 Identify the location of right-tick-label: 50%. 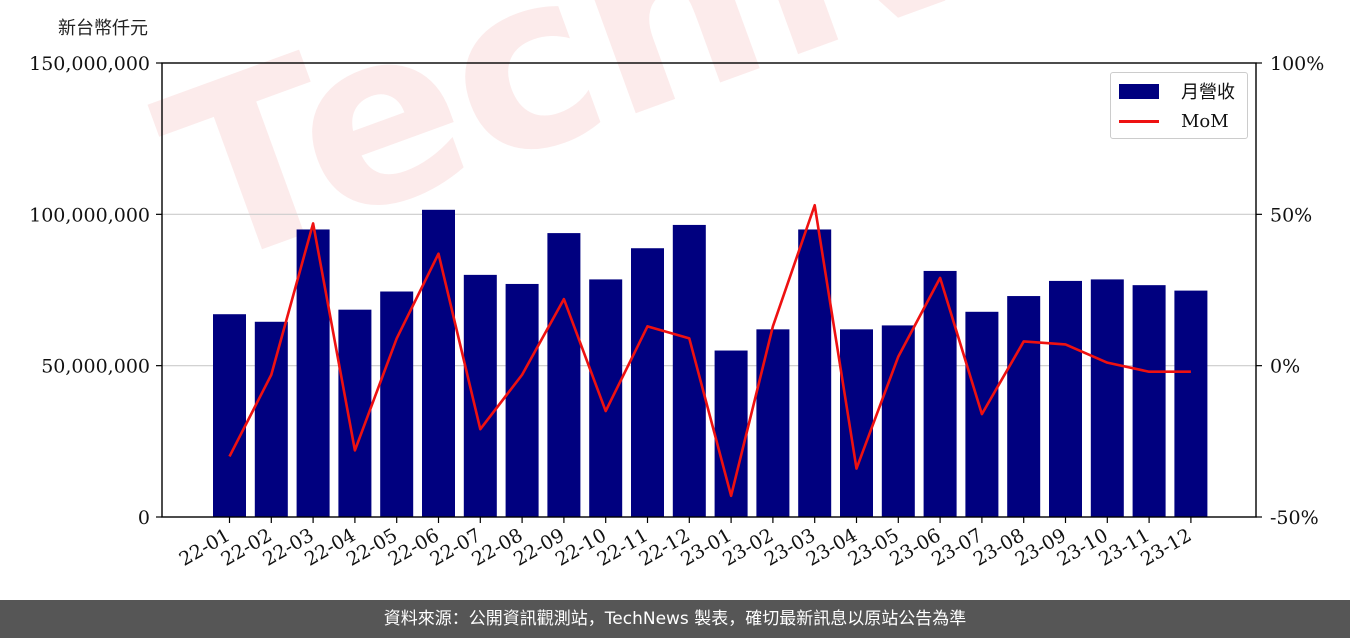
(1291, 215).